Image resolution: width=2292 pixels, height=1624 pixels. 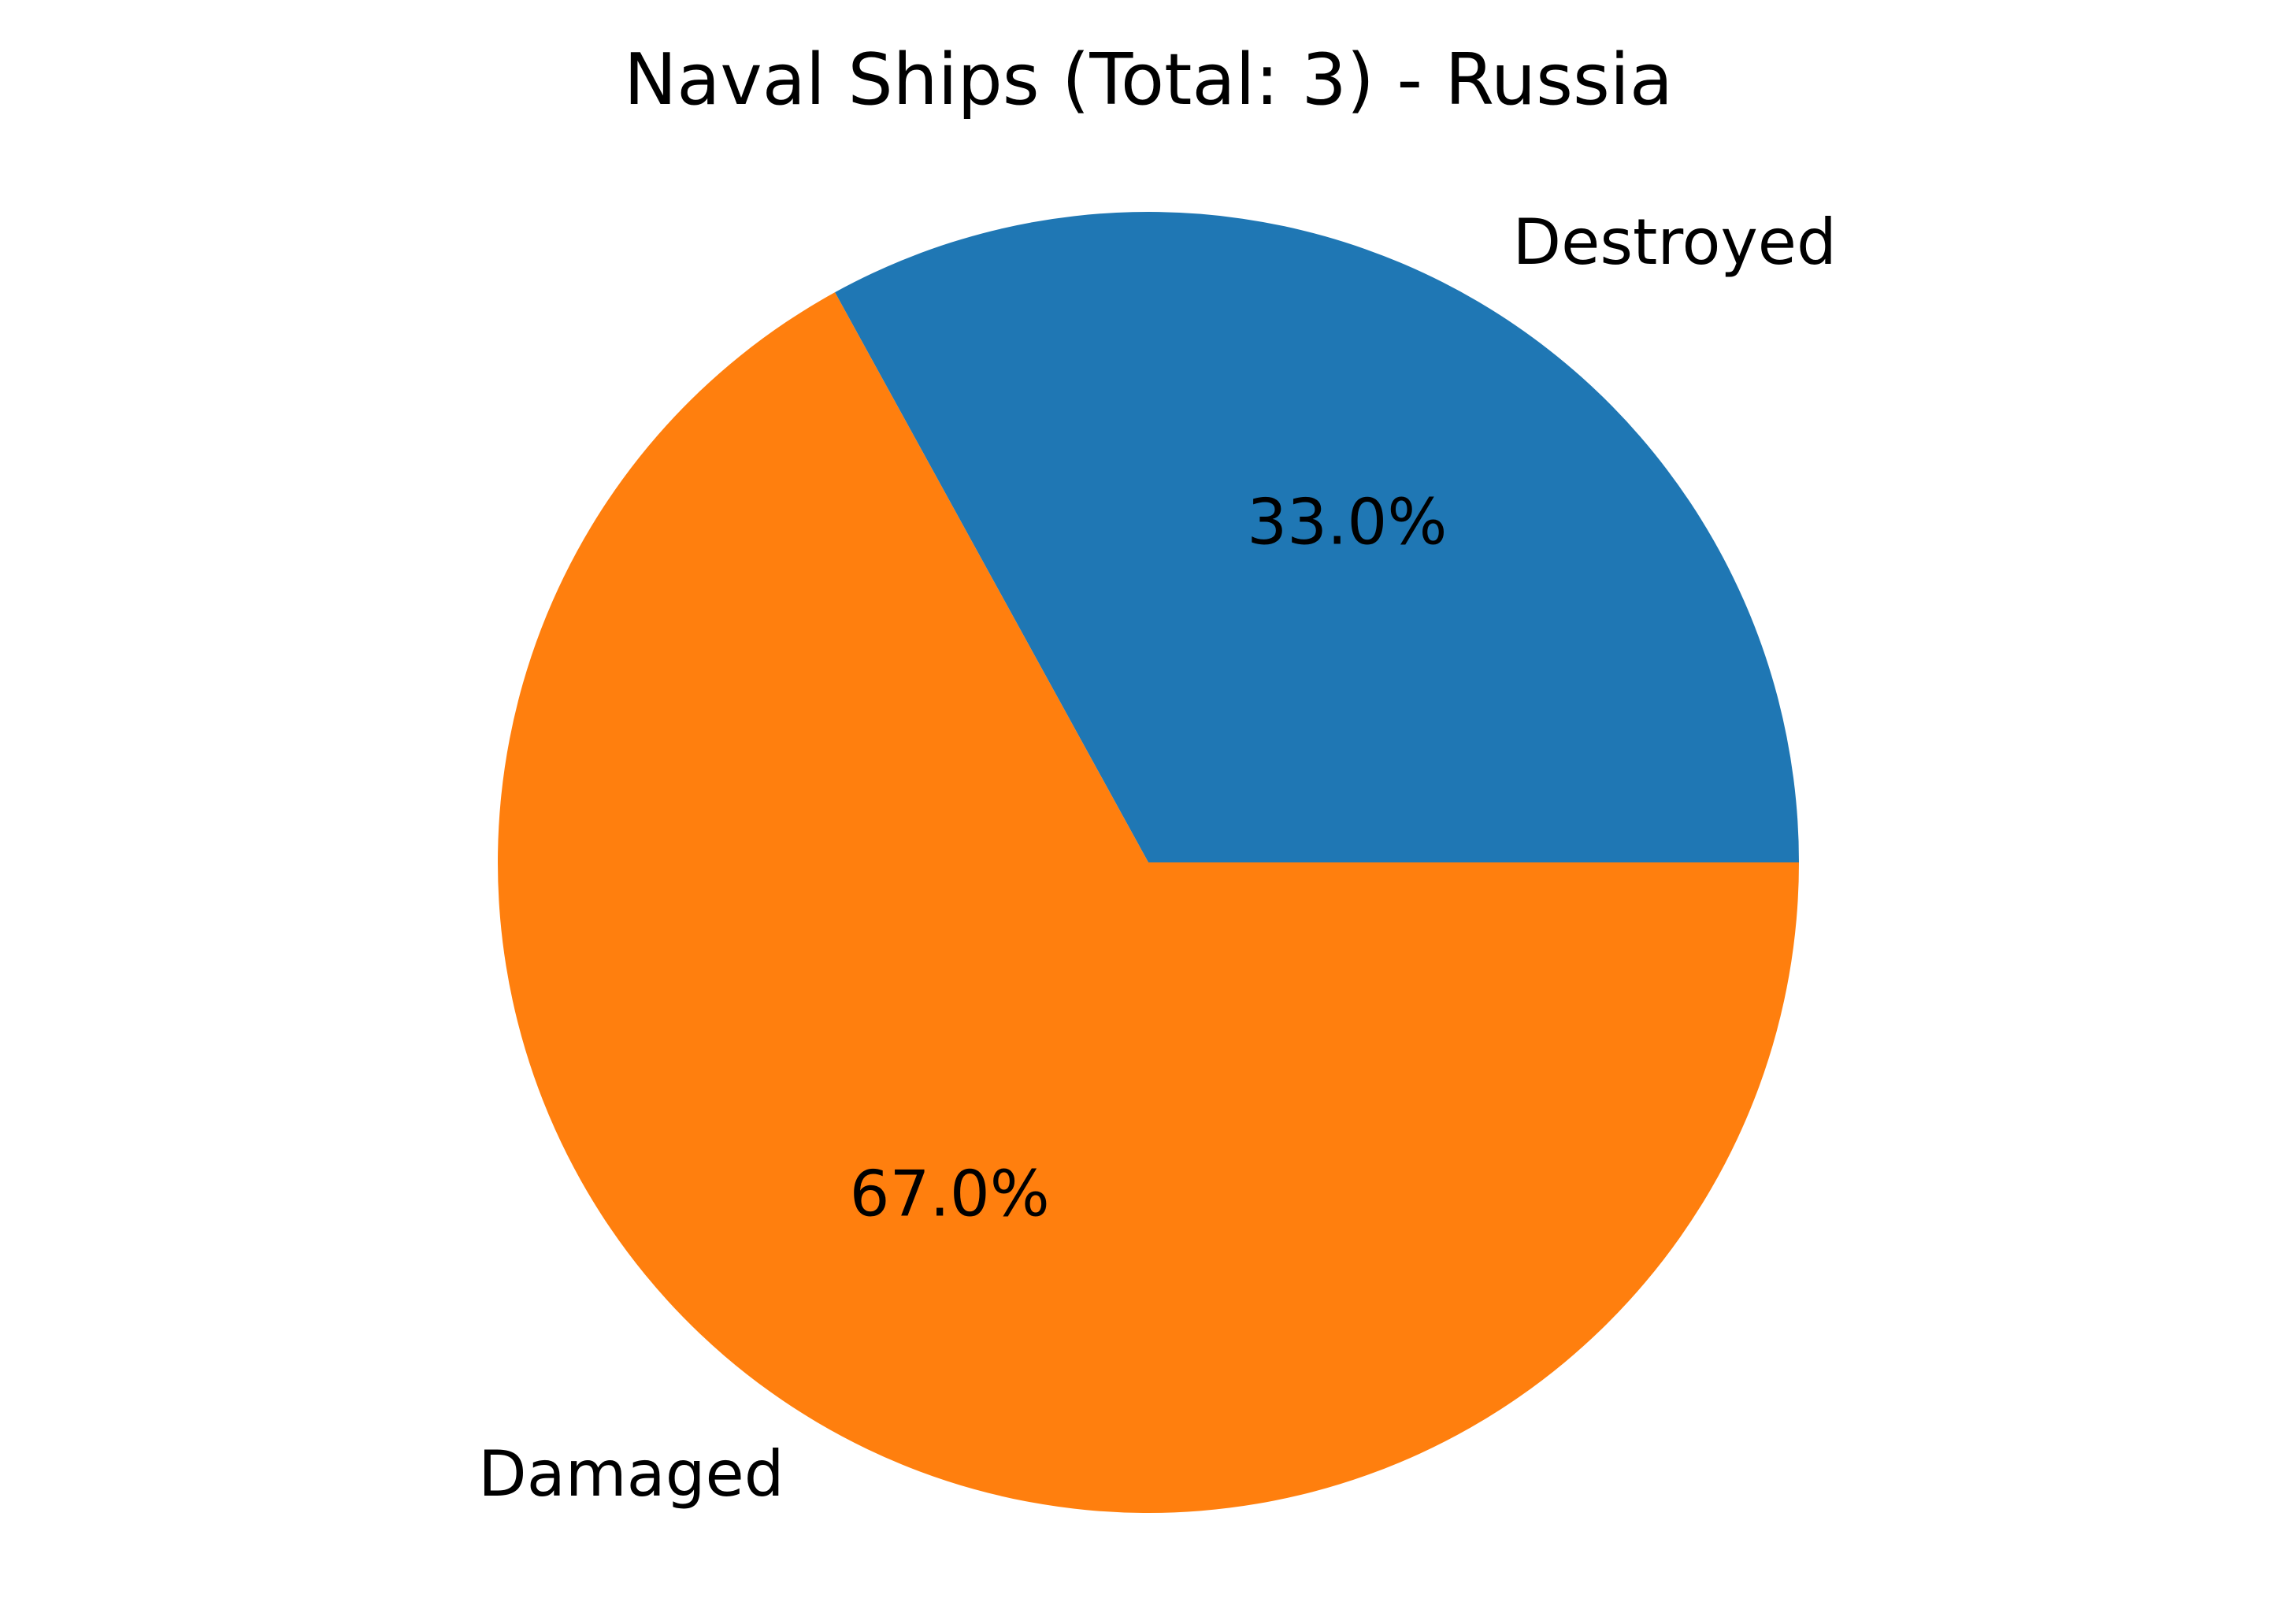 What do you see at coordinates (1675, 242) in the screenshot?
I see `slice-label-destroyed: Destroyed` at bounding box center [1675, 242].